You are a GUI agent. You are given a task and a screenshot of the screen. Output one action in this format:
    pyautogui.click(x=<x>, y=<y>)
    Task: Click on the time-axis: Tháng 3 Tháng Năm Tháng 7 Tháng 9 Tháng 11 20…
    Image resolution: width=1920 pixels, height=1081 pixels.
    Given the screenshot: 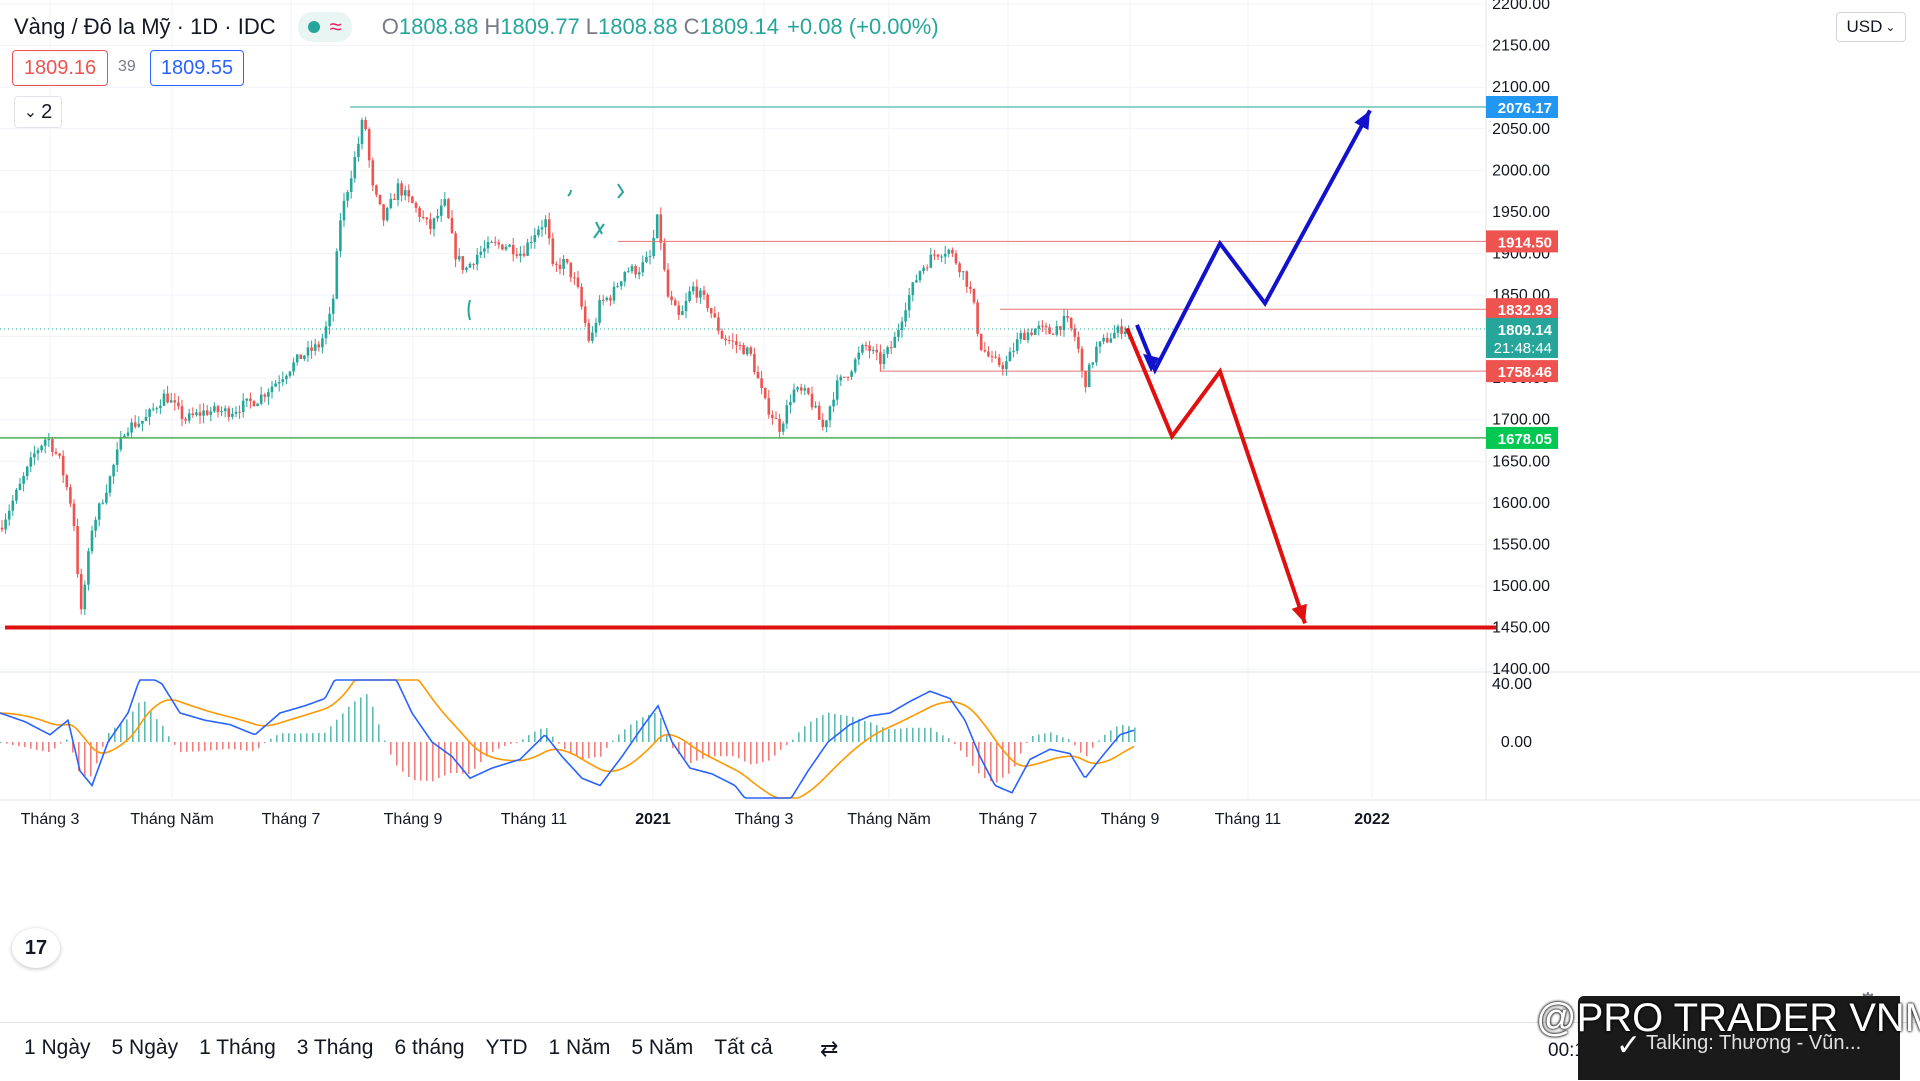 What is the action you would take?
    pyautogui.click(x=705, y=819)
    